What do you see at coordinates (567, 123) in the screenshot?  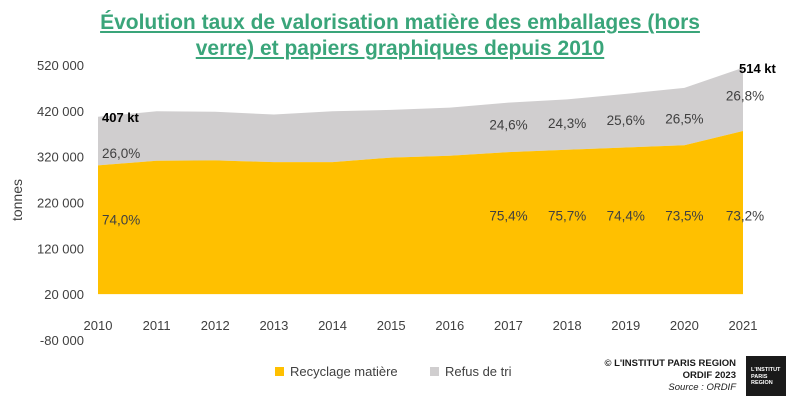 I see `percentage-label: 24,3%` at bounding box center [567, 123].